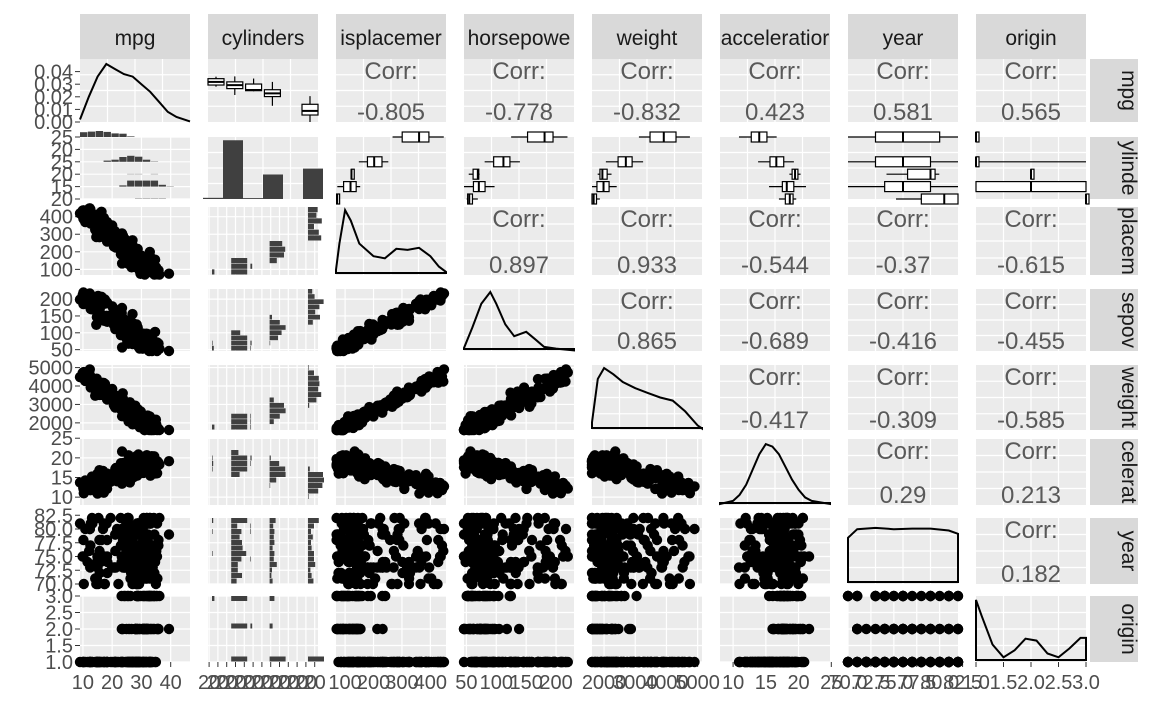 The height and width of the screenshot is (711, 1152). What do you see at coordinates (903, 38) in the screenshot?
I see `column-label-year: year` at bounding box center [903, 38].